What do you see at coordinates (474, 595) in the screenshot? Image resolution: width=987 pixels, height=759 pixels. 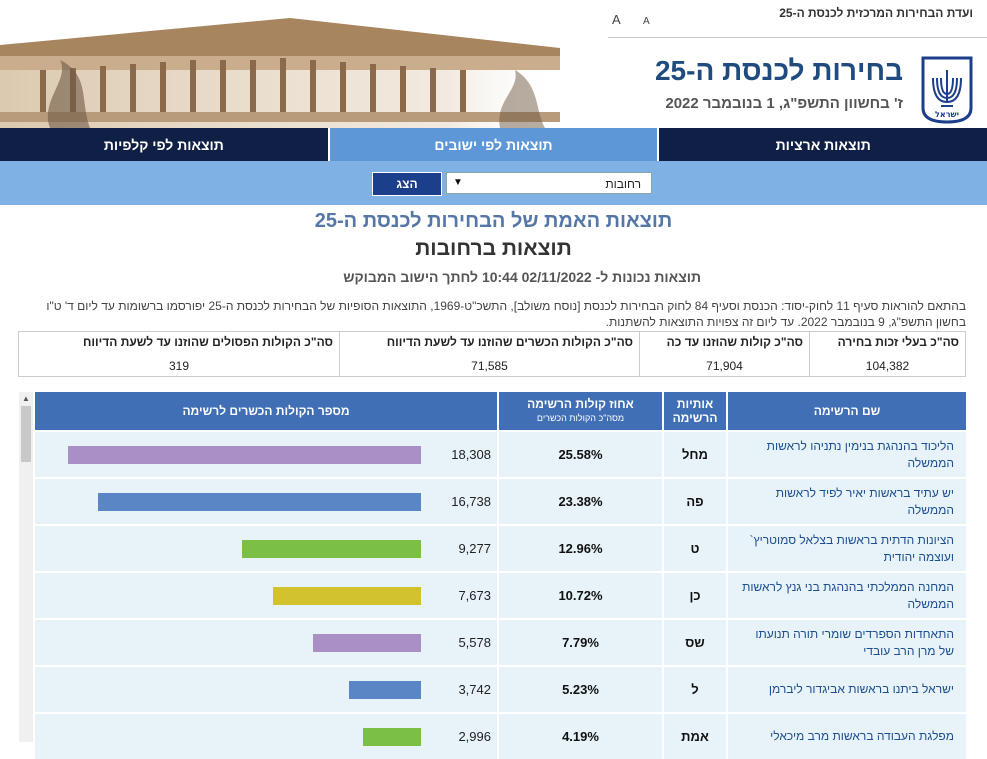 I see `list-votes-number: 7,673` at bounding box center [474, 595].